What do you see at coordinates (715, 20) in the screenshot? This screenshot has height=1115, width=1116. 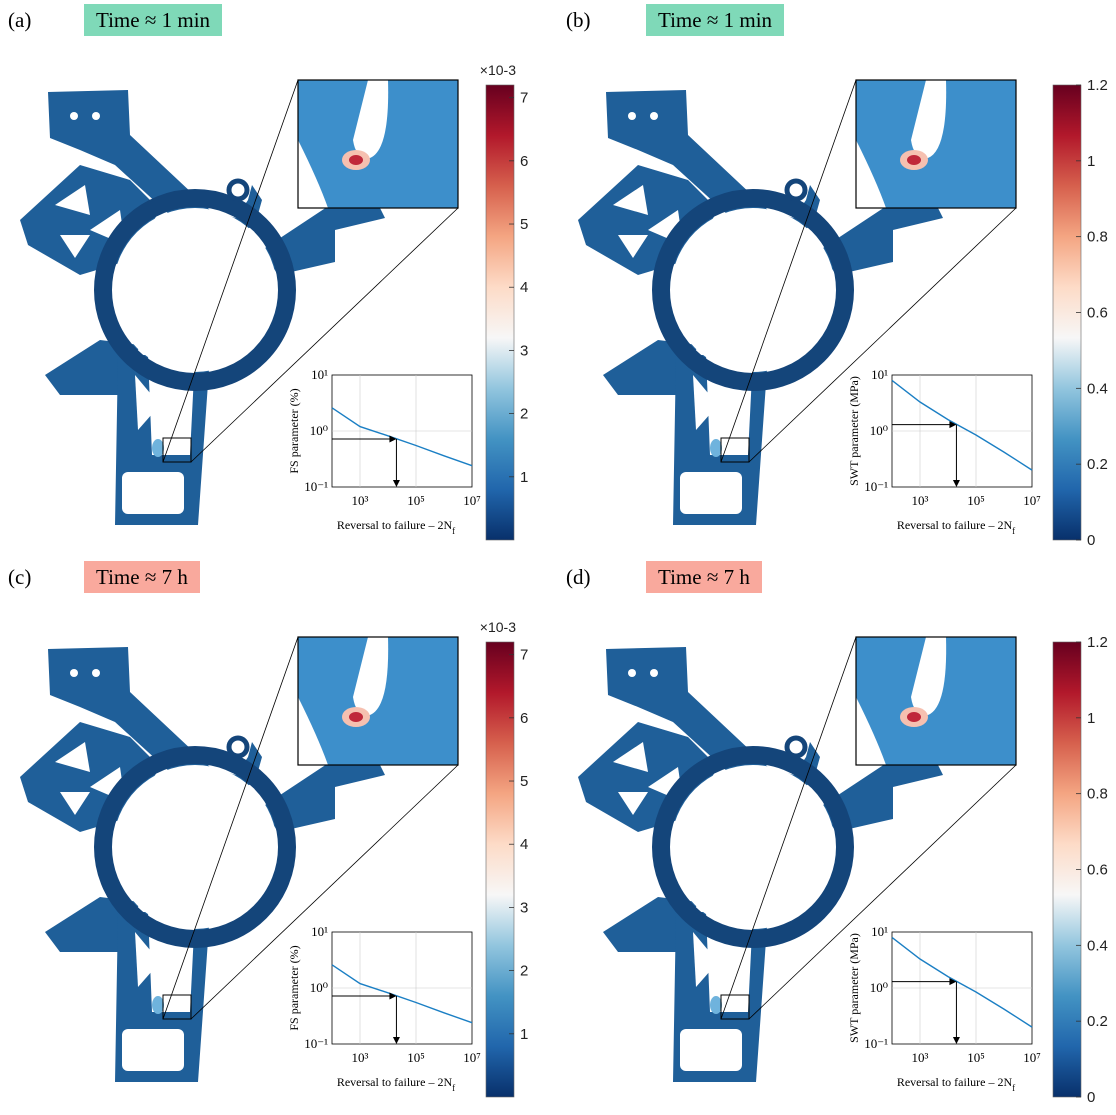 I see `time-badge: Time ≈ 1 min` at bounding box center [715, 20].